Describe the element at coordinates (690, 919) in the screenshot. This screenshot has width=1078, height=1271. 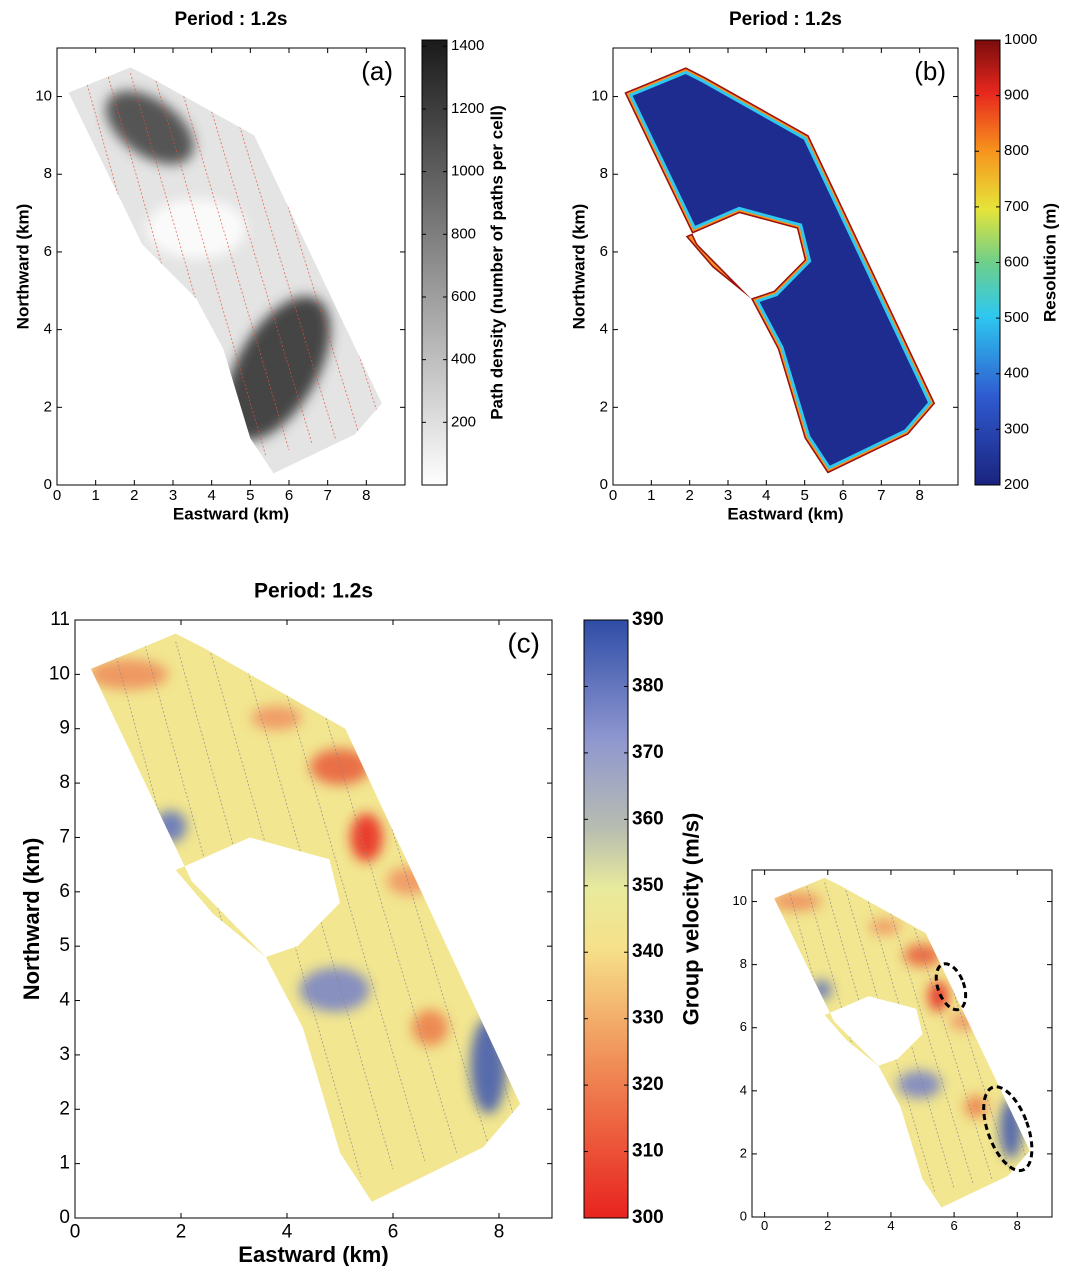
I see `colorbar-label: Group velocity (m/s)` at that location.